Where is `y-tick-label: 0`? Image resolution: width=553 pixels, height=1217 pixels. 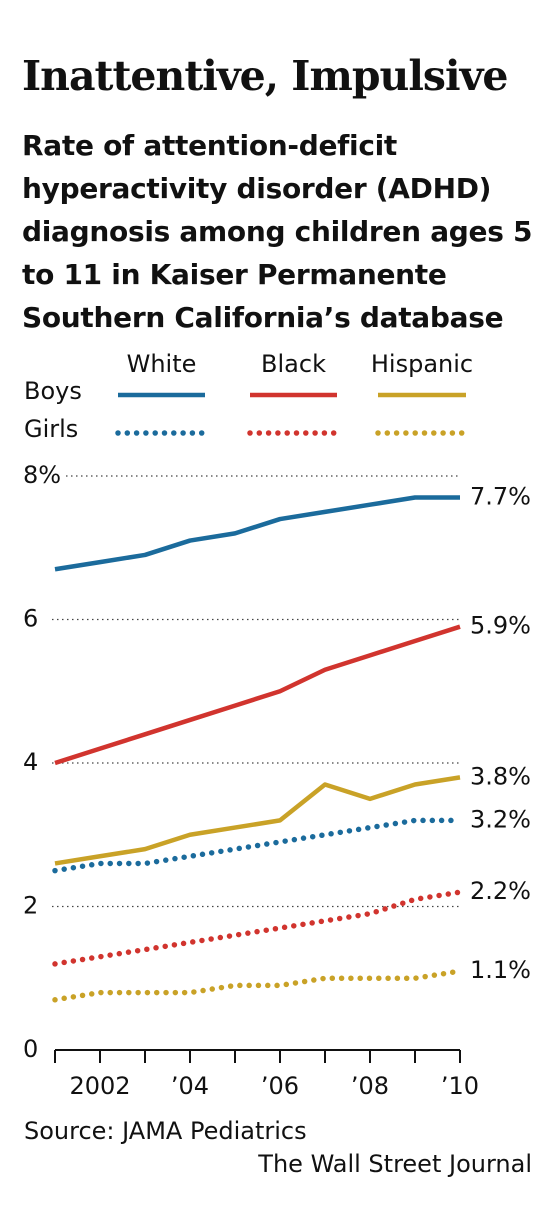 y-tick-label: 0 is located at coordinates (30, 1049).